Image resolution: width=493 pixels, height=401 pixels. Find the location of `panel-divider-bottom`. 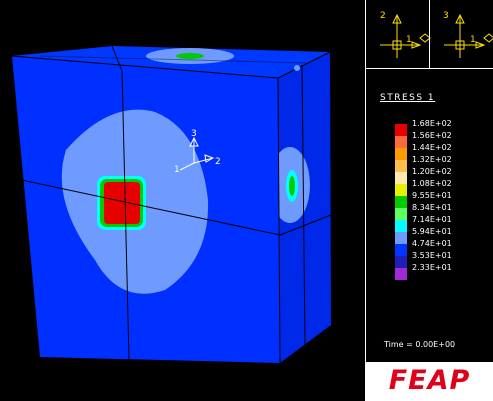

panel-divider-bottom is located at coordinates (429, 362).